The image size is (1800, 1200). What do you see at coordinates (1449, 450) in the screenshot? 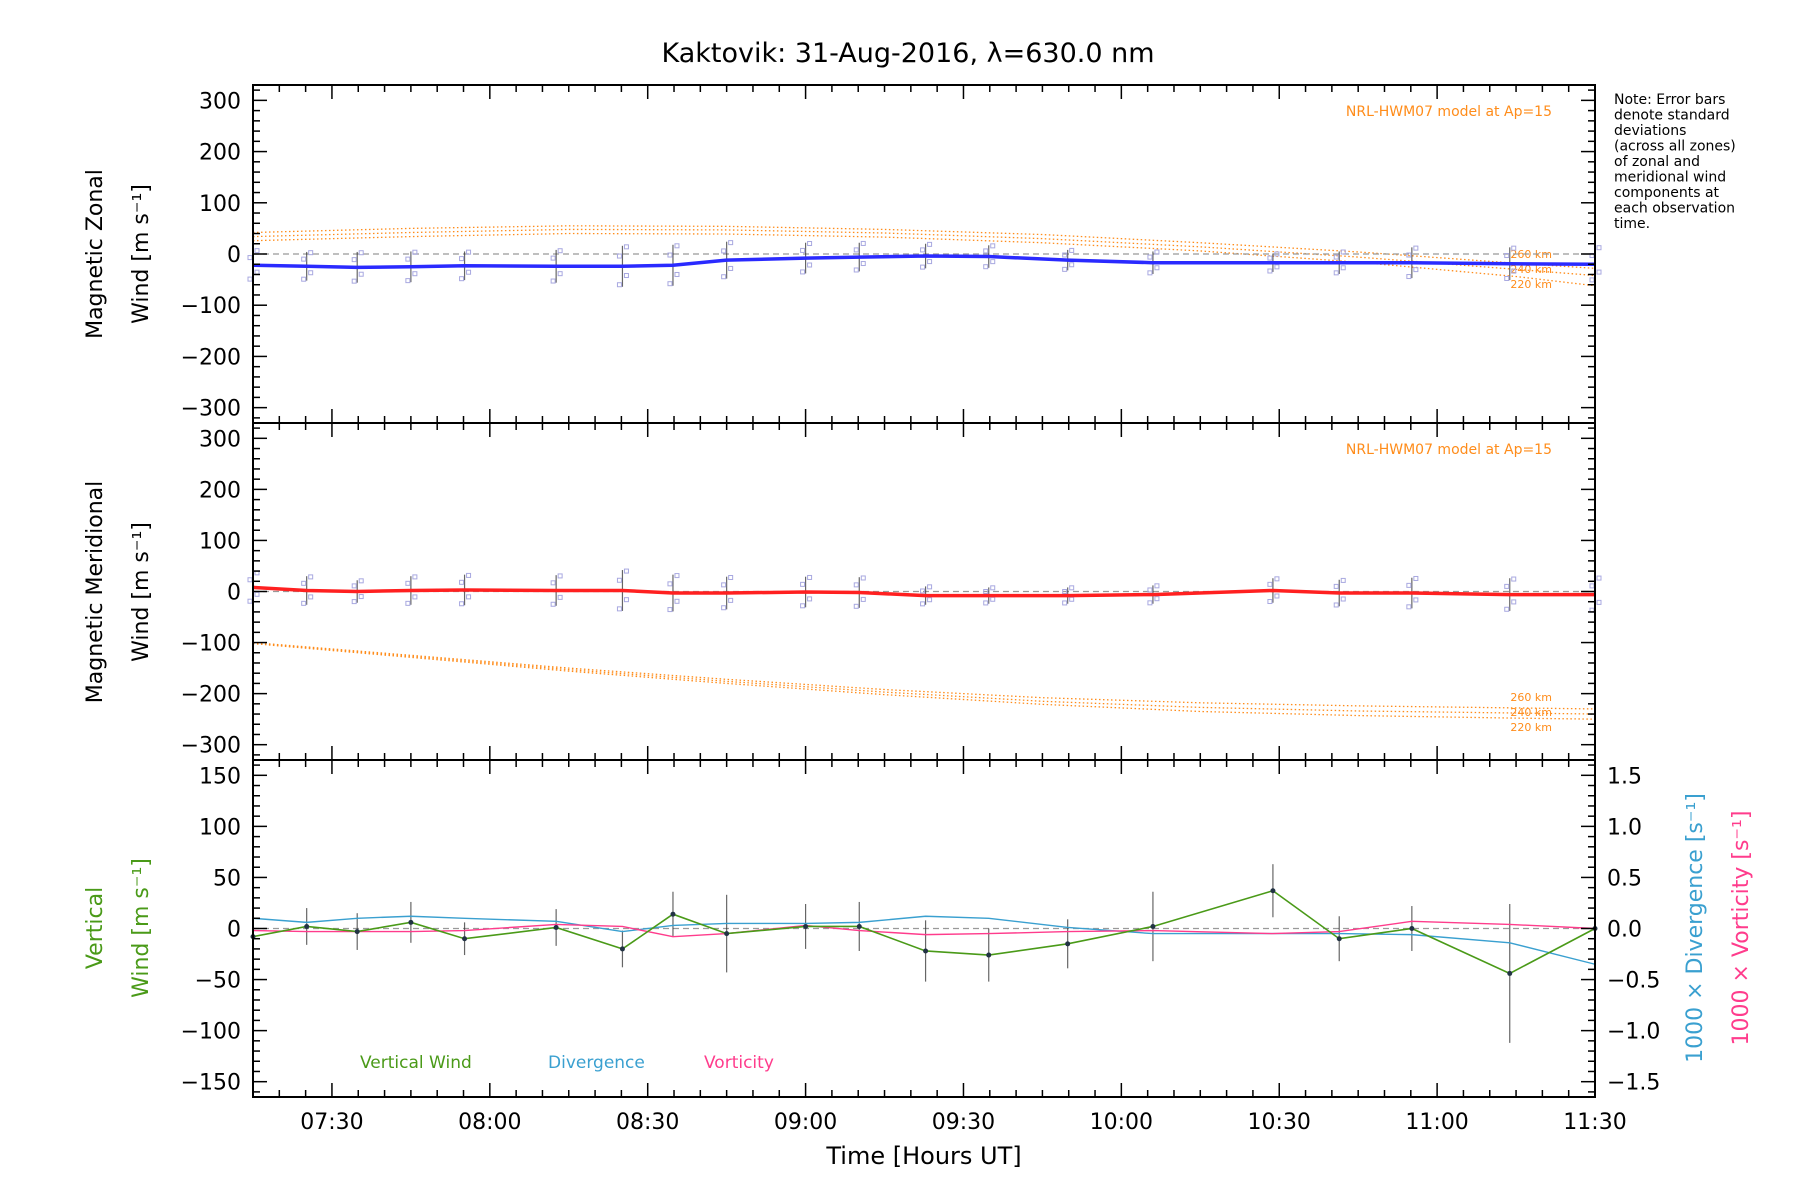
I see `meridional-model-label: NRL-HWM07 model at Ap=15` at bounding box center [1449, 450].